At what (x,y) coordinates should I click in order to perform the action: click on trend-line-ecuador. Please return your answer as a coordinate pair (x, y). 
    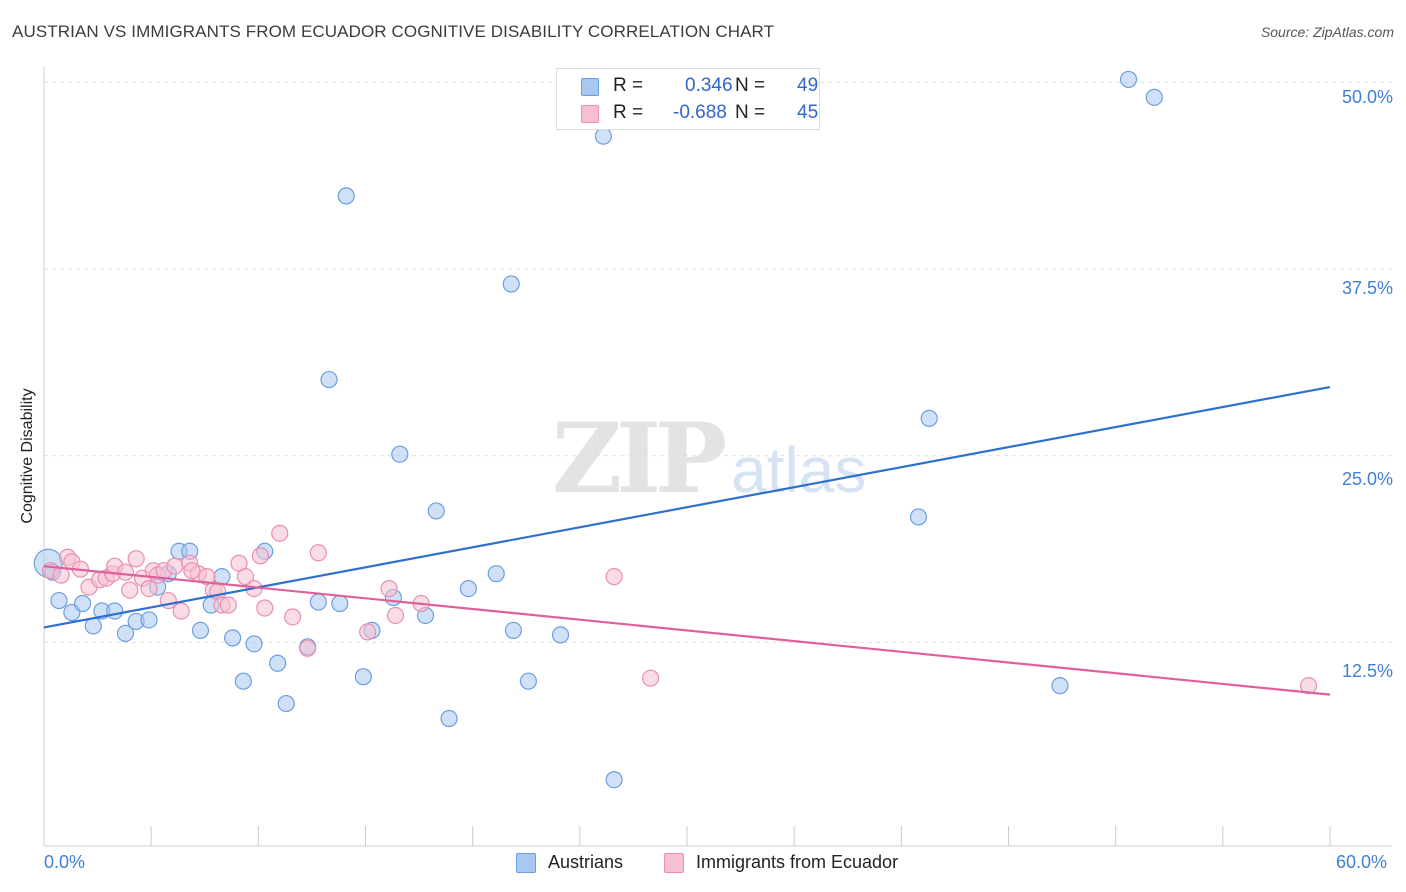
    Looking at the image, I should click on (687, 630).